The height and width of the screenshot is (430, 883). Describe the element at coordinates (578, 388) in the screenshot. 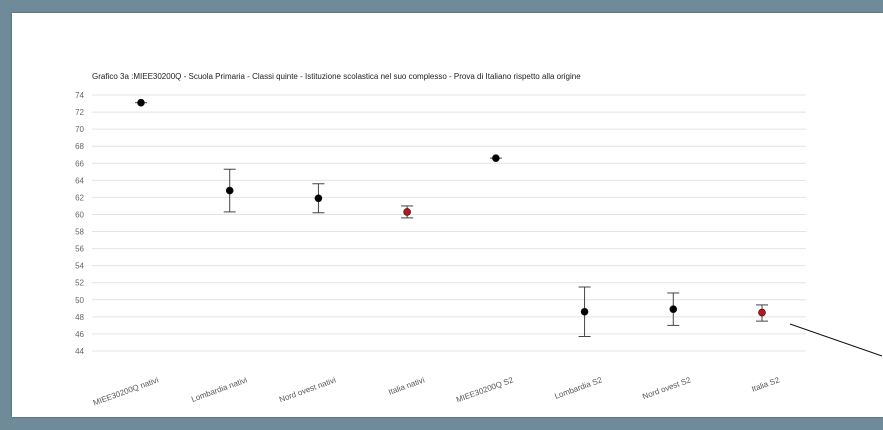

I see `x-tick-label: Lombardia S2` at that location.